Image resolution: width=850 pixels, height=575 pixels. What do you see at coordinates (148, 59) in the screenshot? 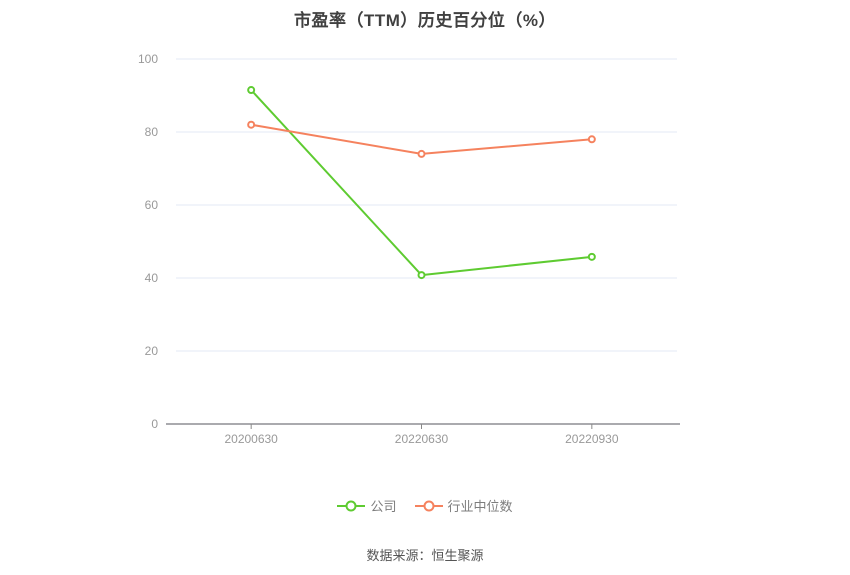
I see `y-tick-label: 100` at bounding box center [148, 59].